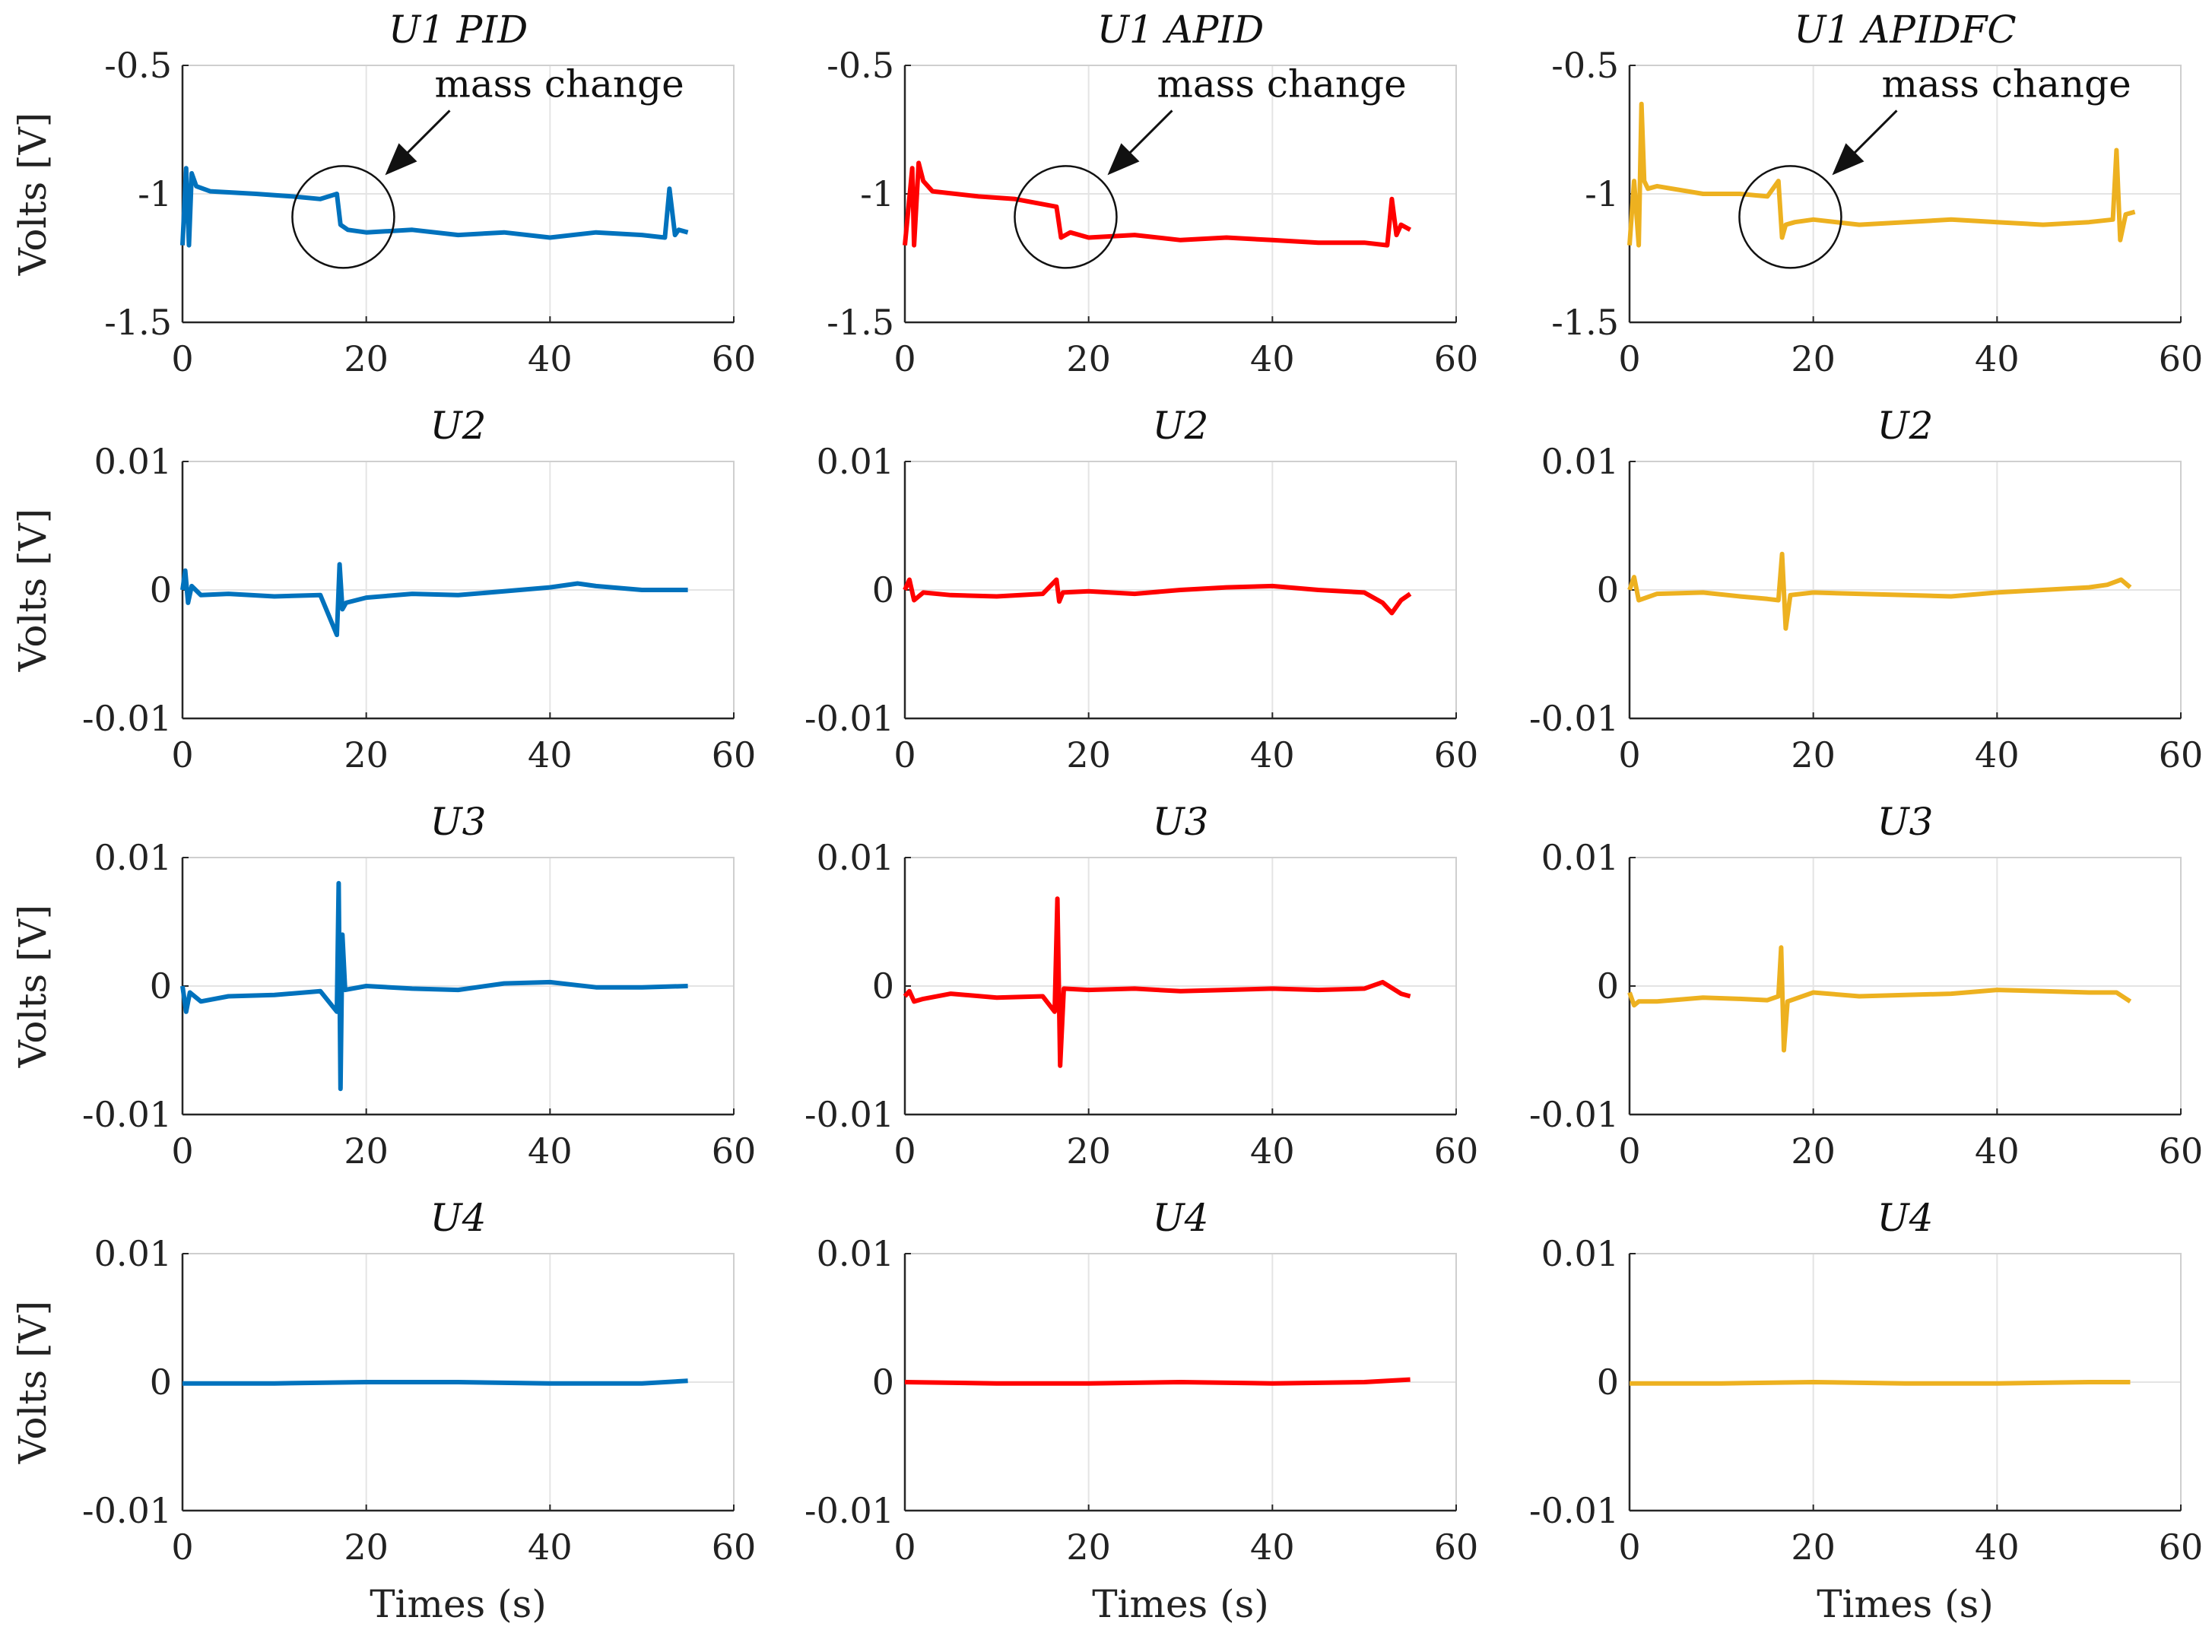 This screenshot has height=1652, width=2212. I want to click on series-line-u2-pid, so click(434, 600).